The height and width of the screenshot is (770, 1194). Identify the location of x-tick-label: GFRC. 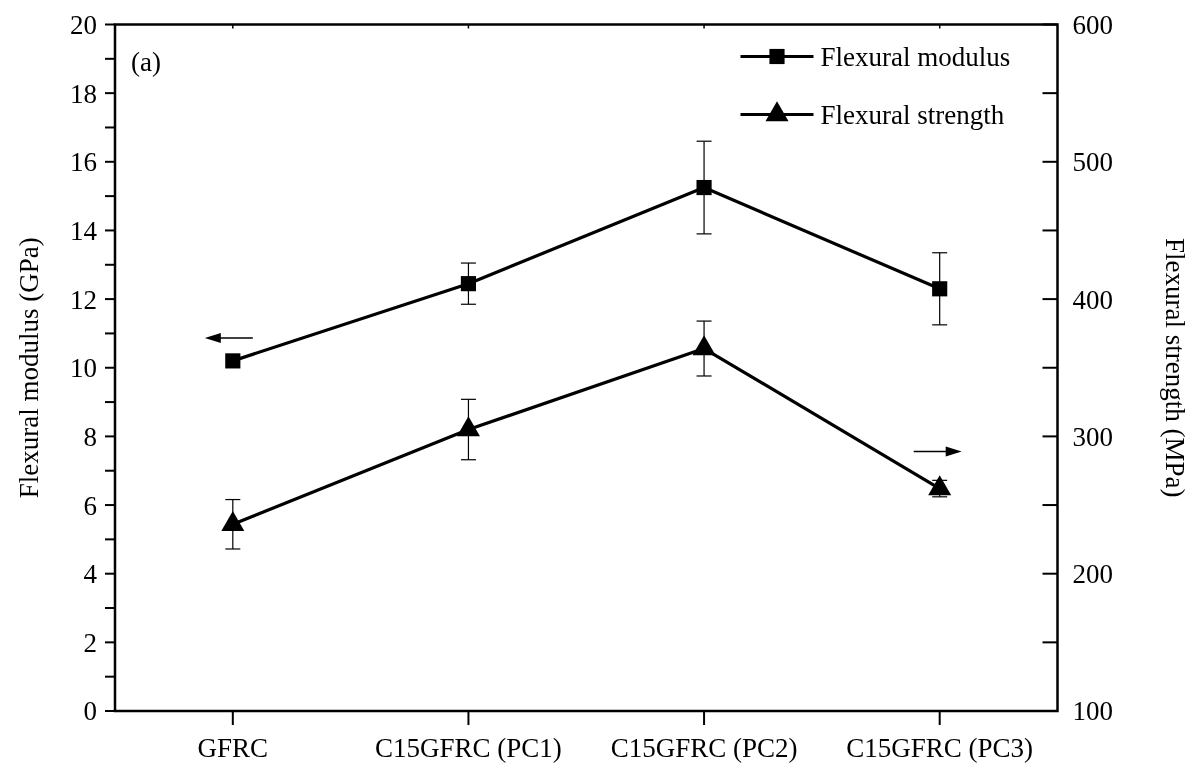
(233, 748).